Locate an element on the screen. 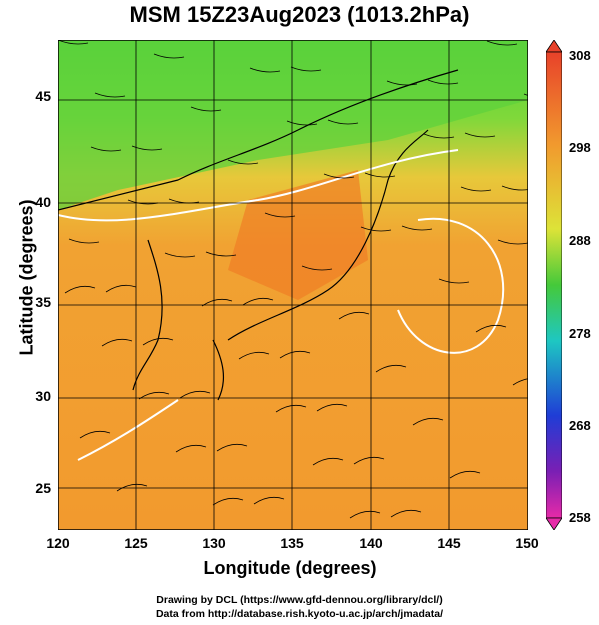  y-tick-35: 35 is located at coordinates (43, 302).